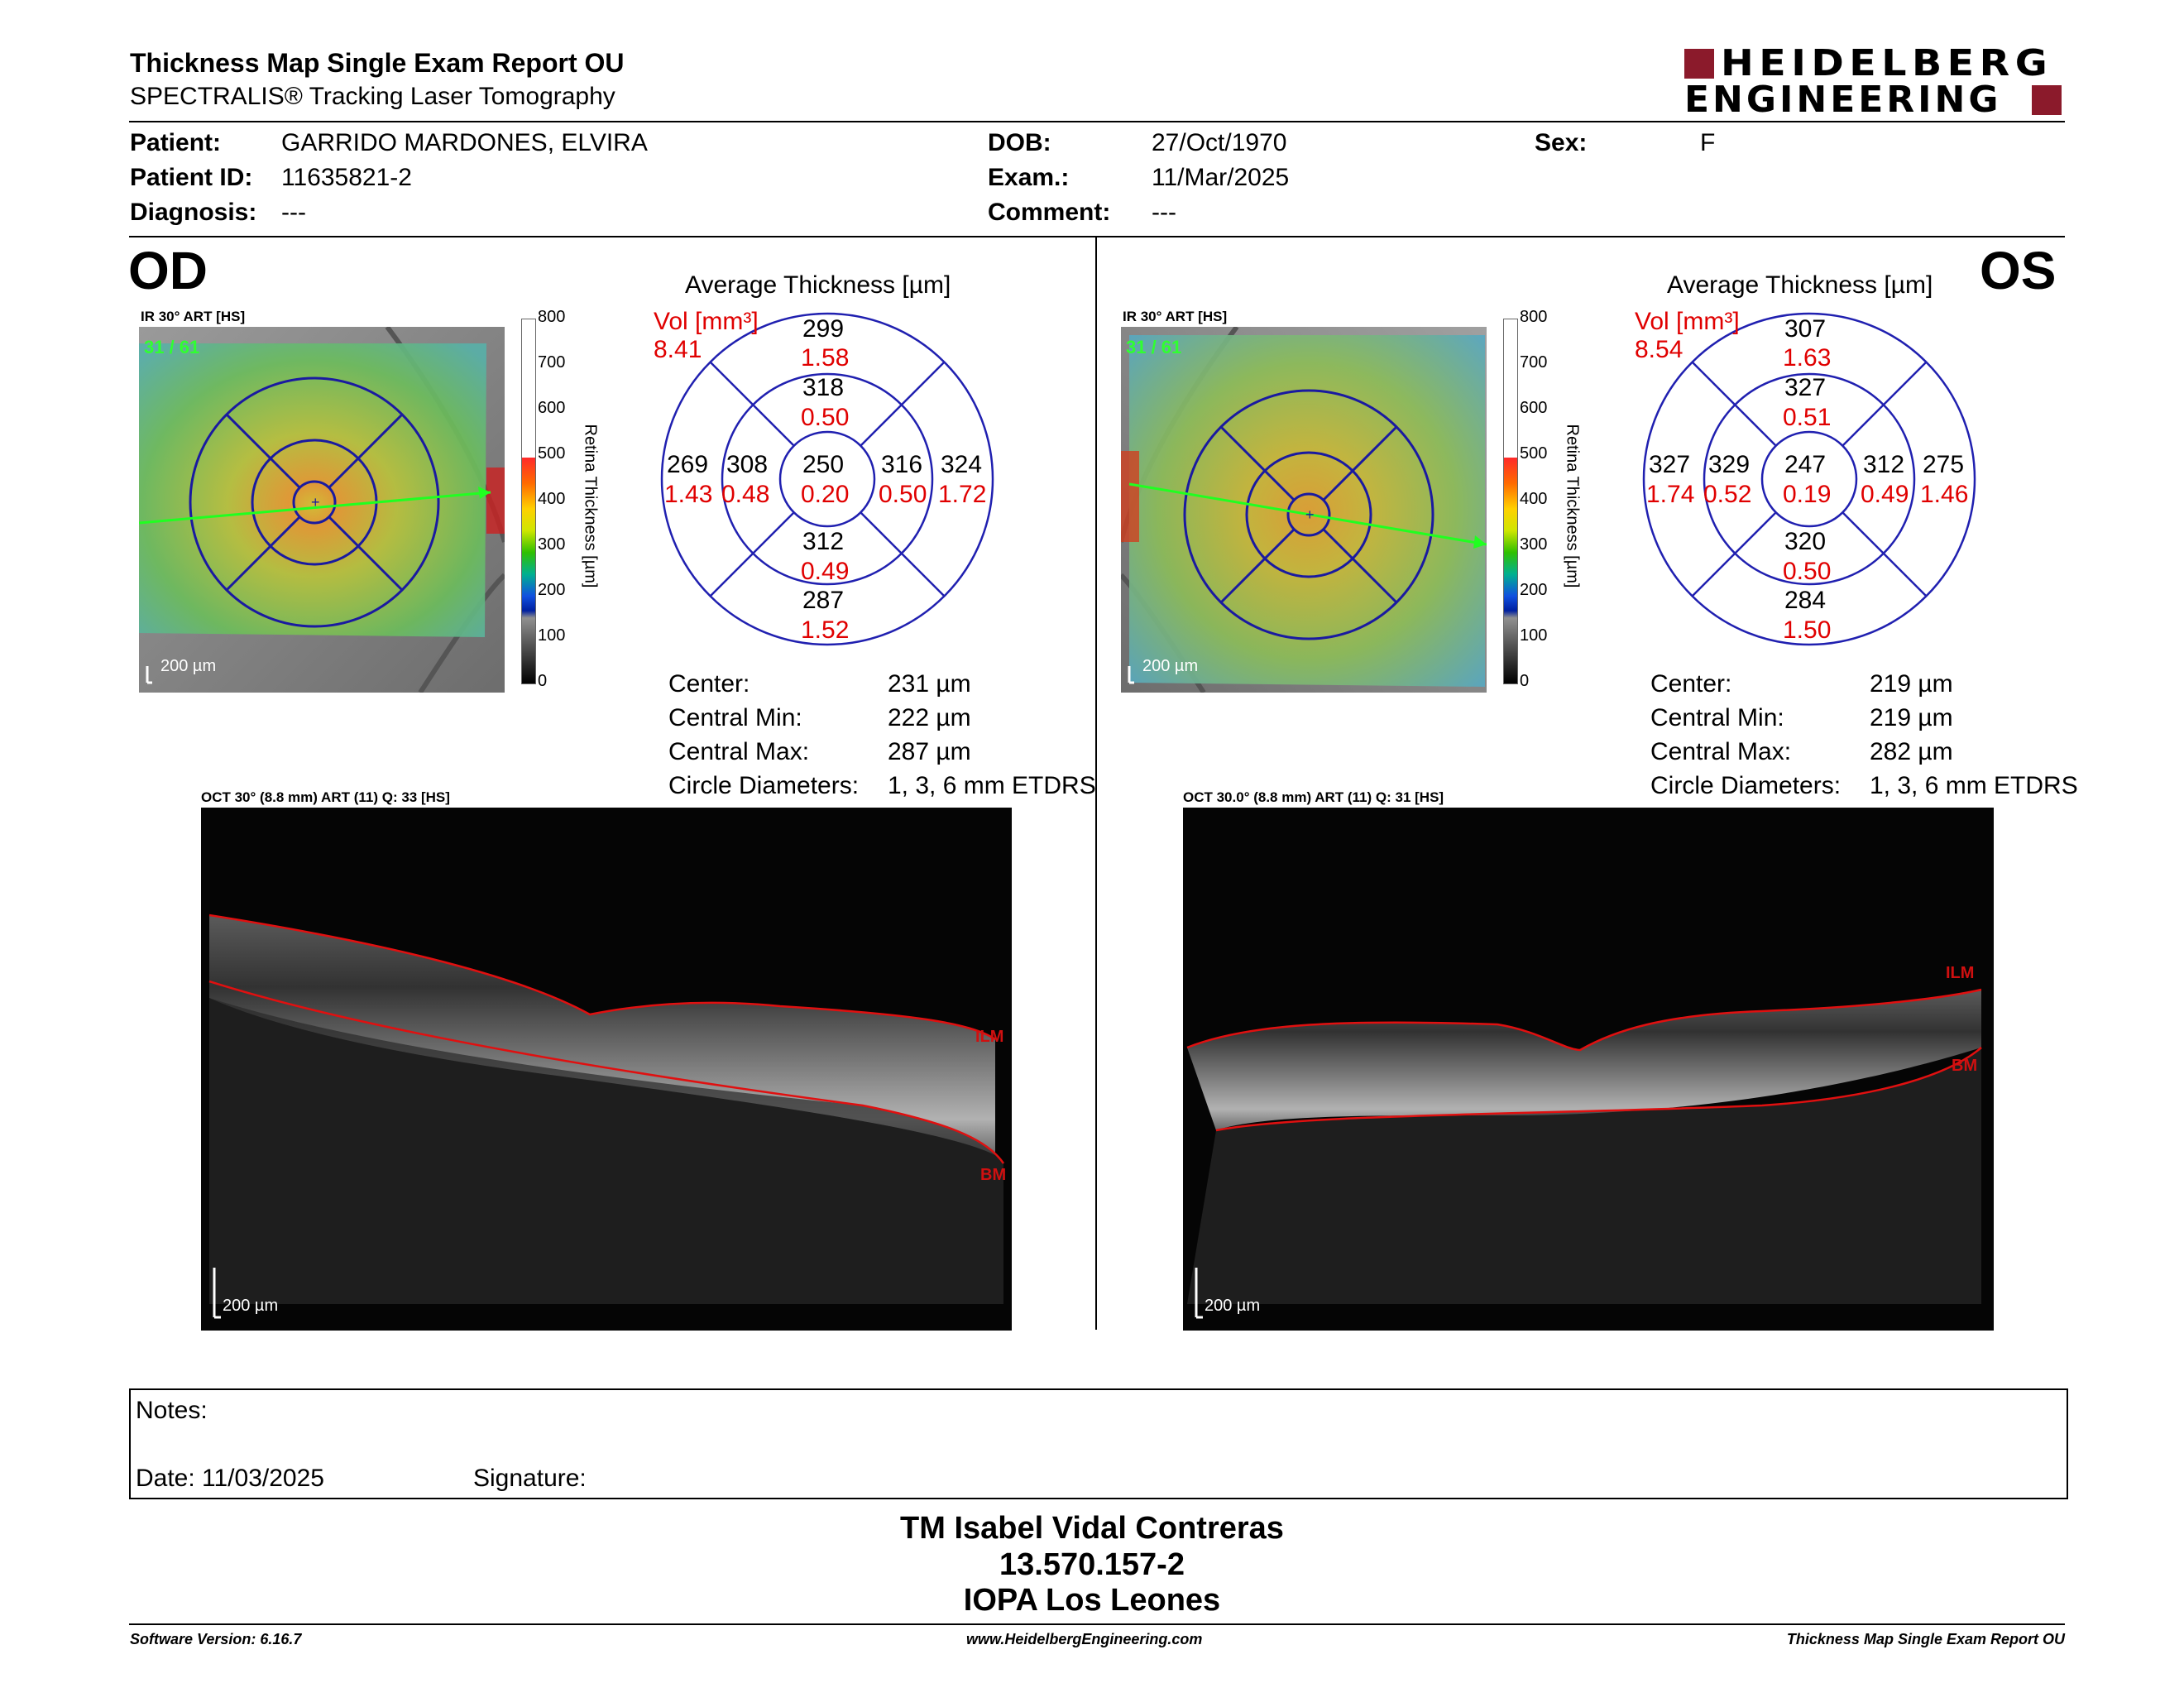 The image size is (2184, 1688). What do you see at coordinates (230, 1478) in the screenshot?
I see `date-label: Date: 11/03/2025` at bounding box center [230, 1478].